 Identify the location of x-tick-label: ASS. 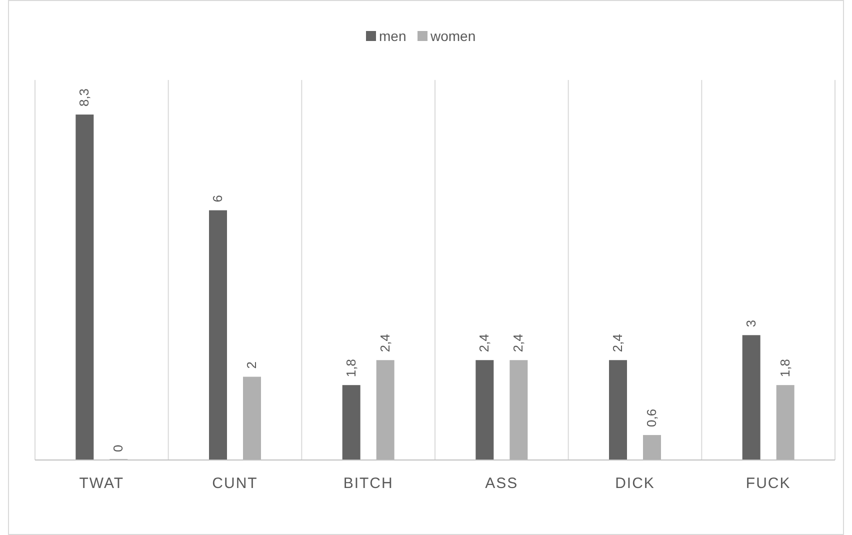
(501, 483).